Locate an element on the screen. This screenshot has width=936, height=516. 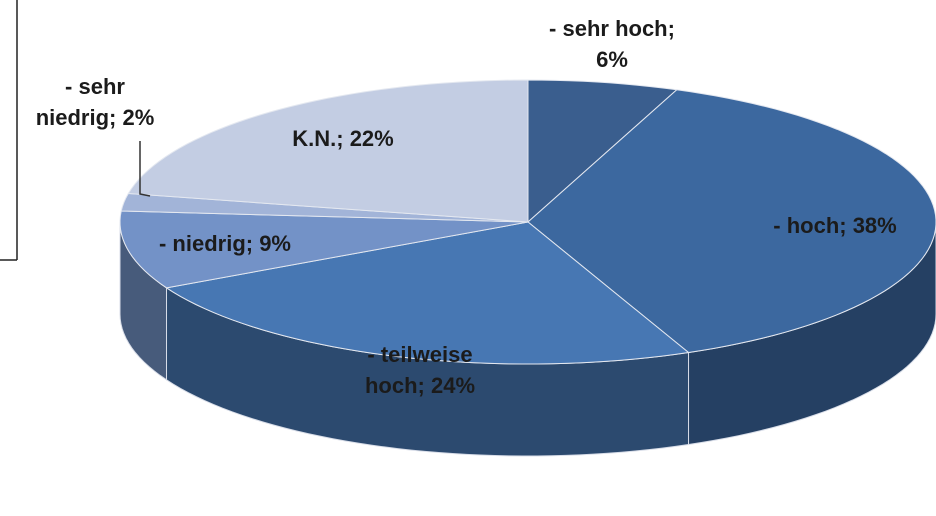
data-label: K.N.; 22% is located at coordinates (342, 138).